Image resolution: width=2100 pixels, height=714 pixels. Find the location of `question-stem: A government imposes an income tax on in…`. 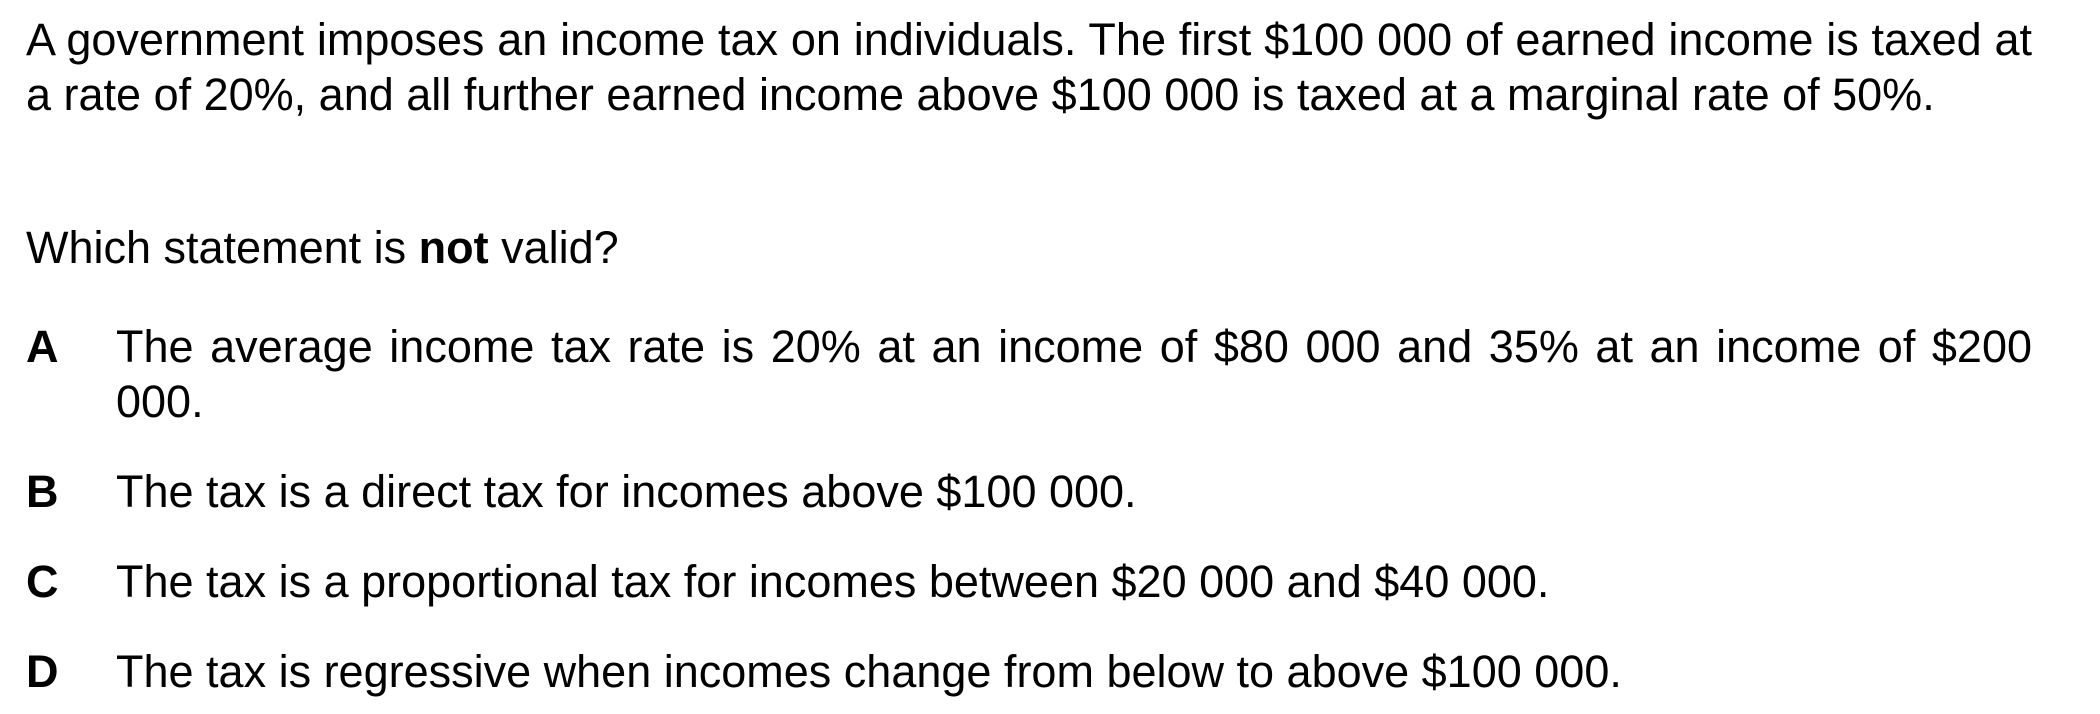

question-stem: A government imposes an income tax on in… is located at coordinates (1029, 67).